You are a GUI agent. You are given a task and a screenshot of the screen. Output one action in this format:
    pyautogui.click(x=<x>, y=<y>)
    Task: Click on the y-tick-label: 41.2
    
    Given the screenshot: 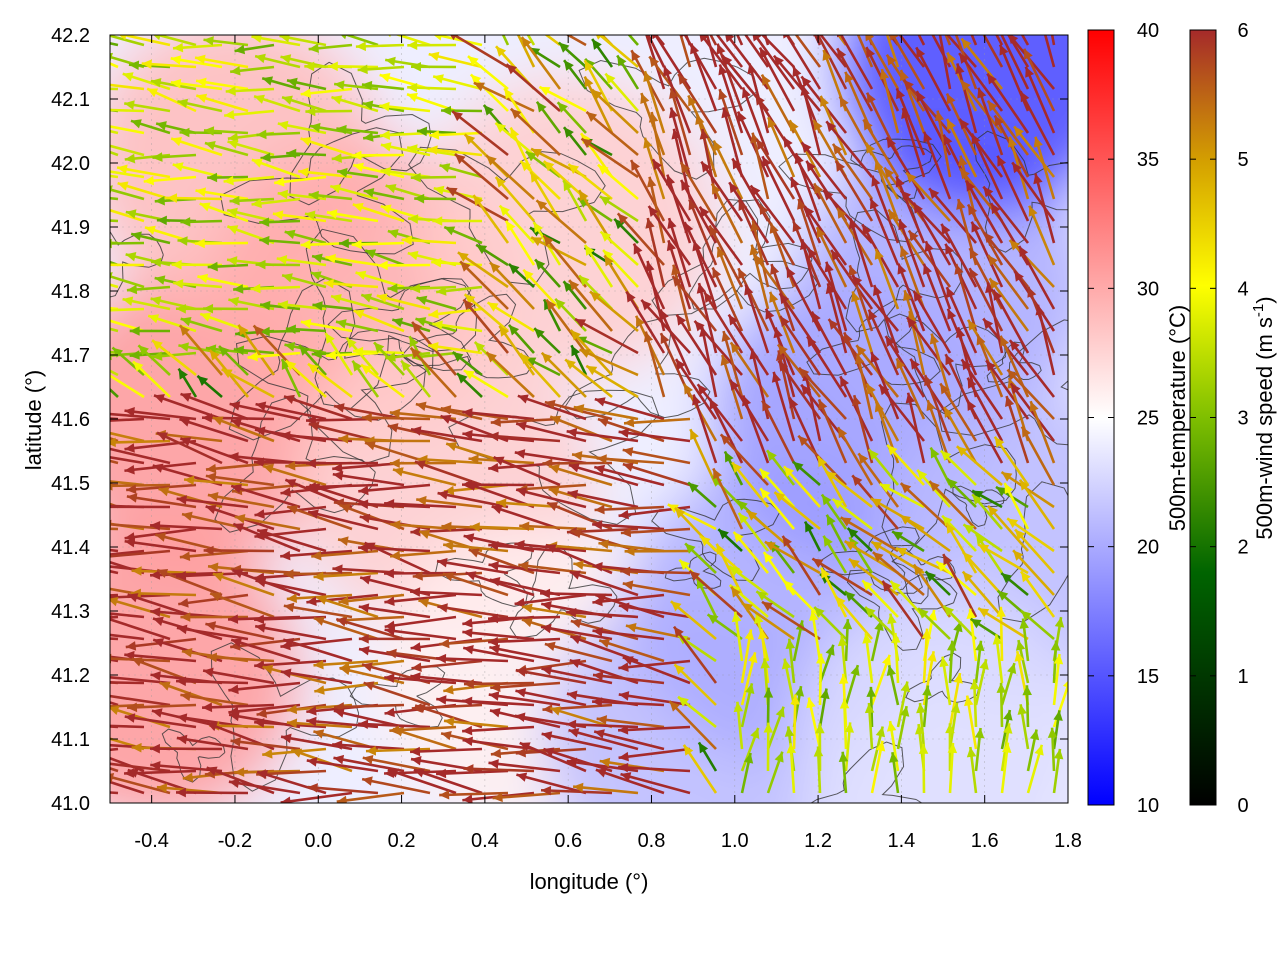 What is the action you would take?
    pyautogui.click(x=70, y=676)
    